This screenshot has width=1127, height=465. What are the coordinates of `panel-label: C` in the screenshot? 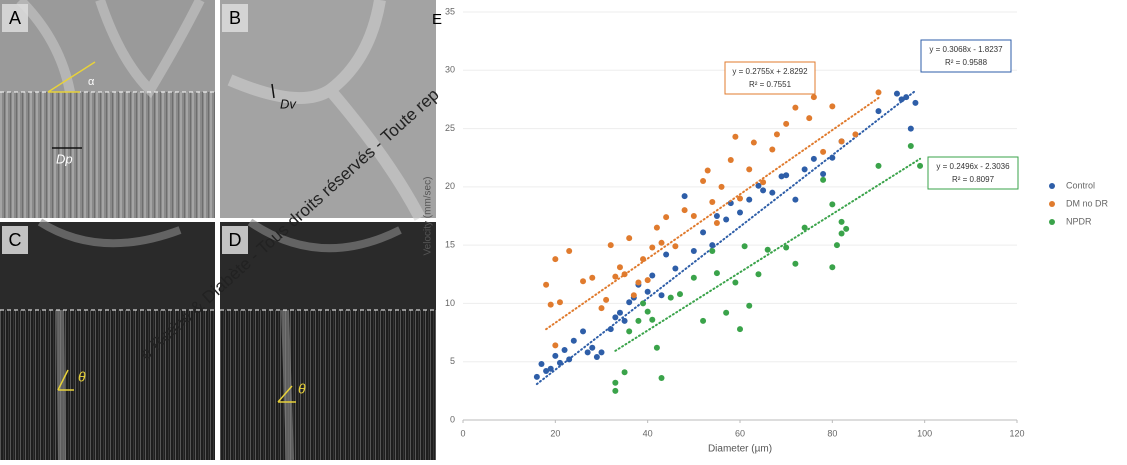 It's located at (15, 240).